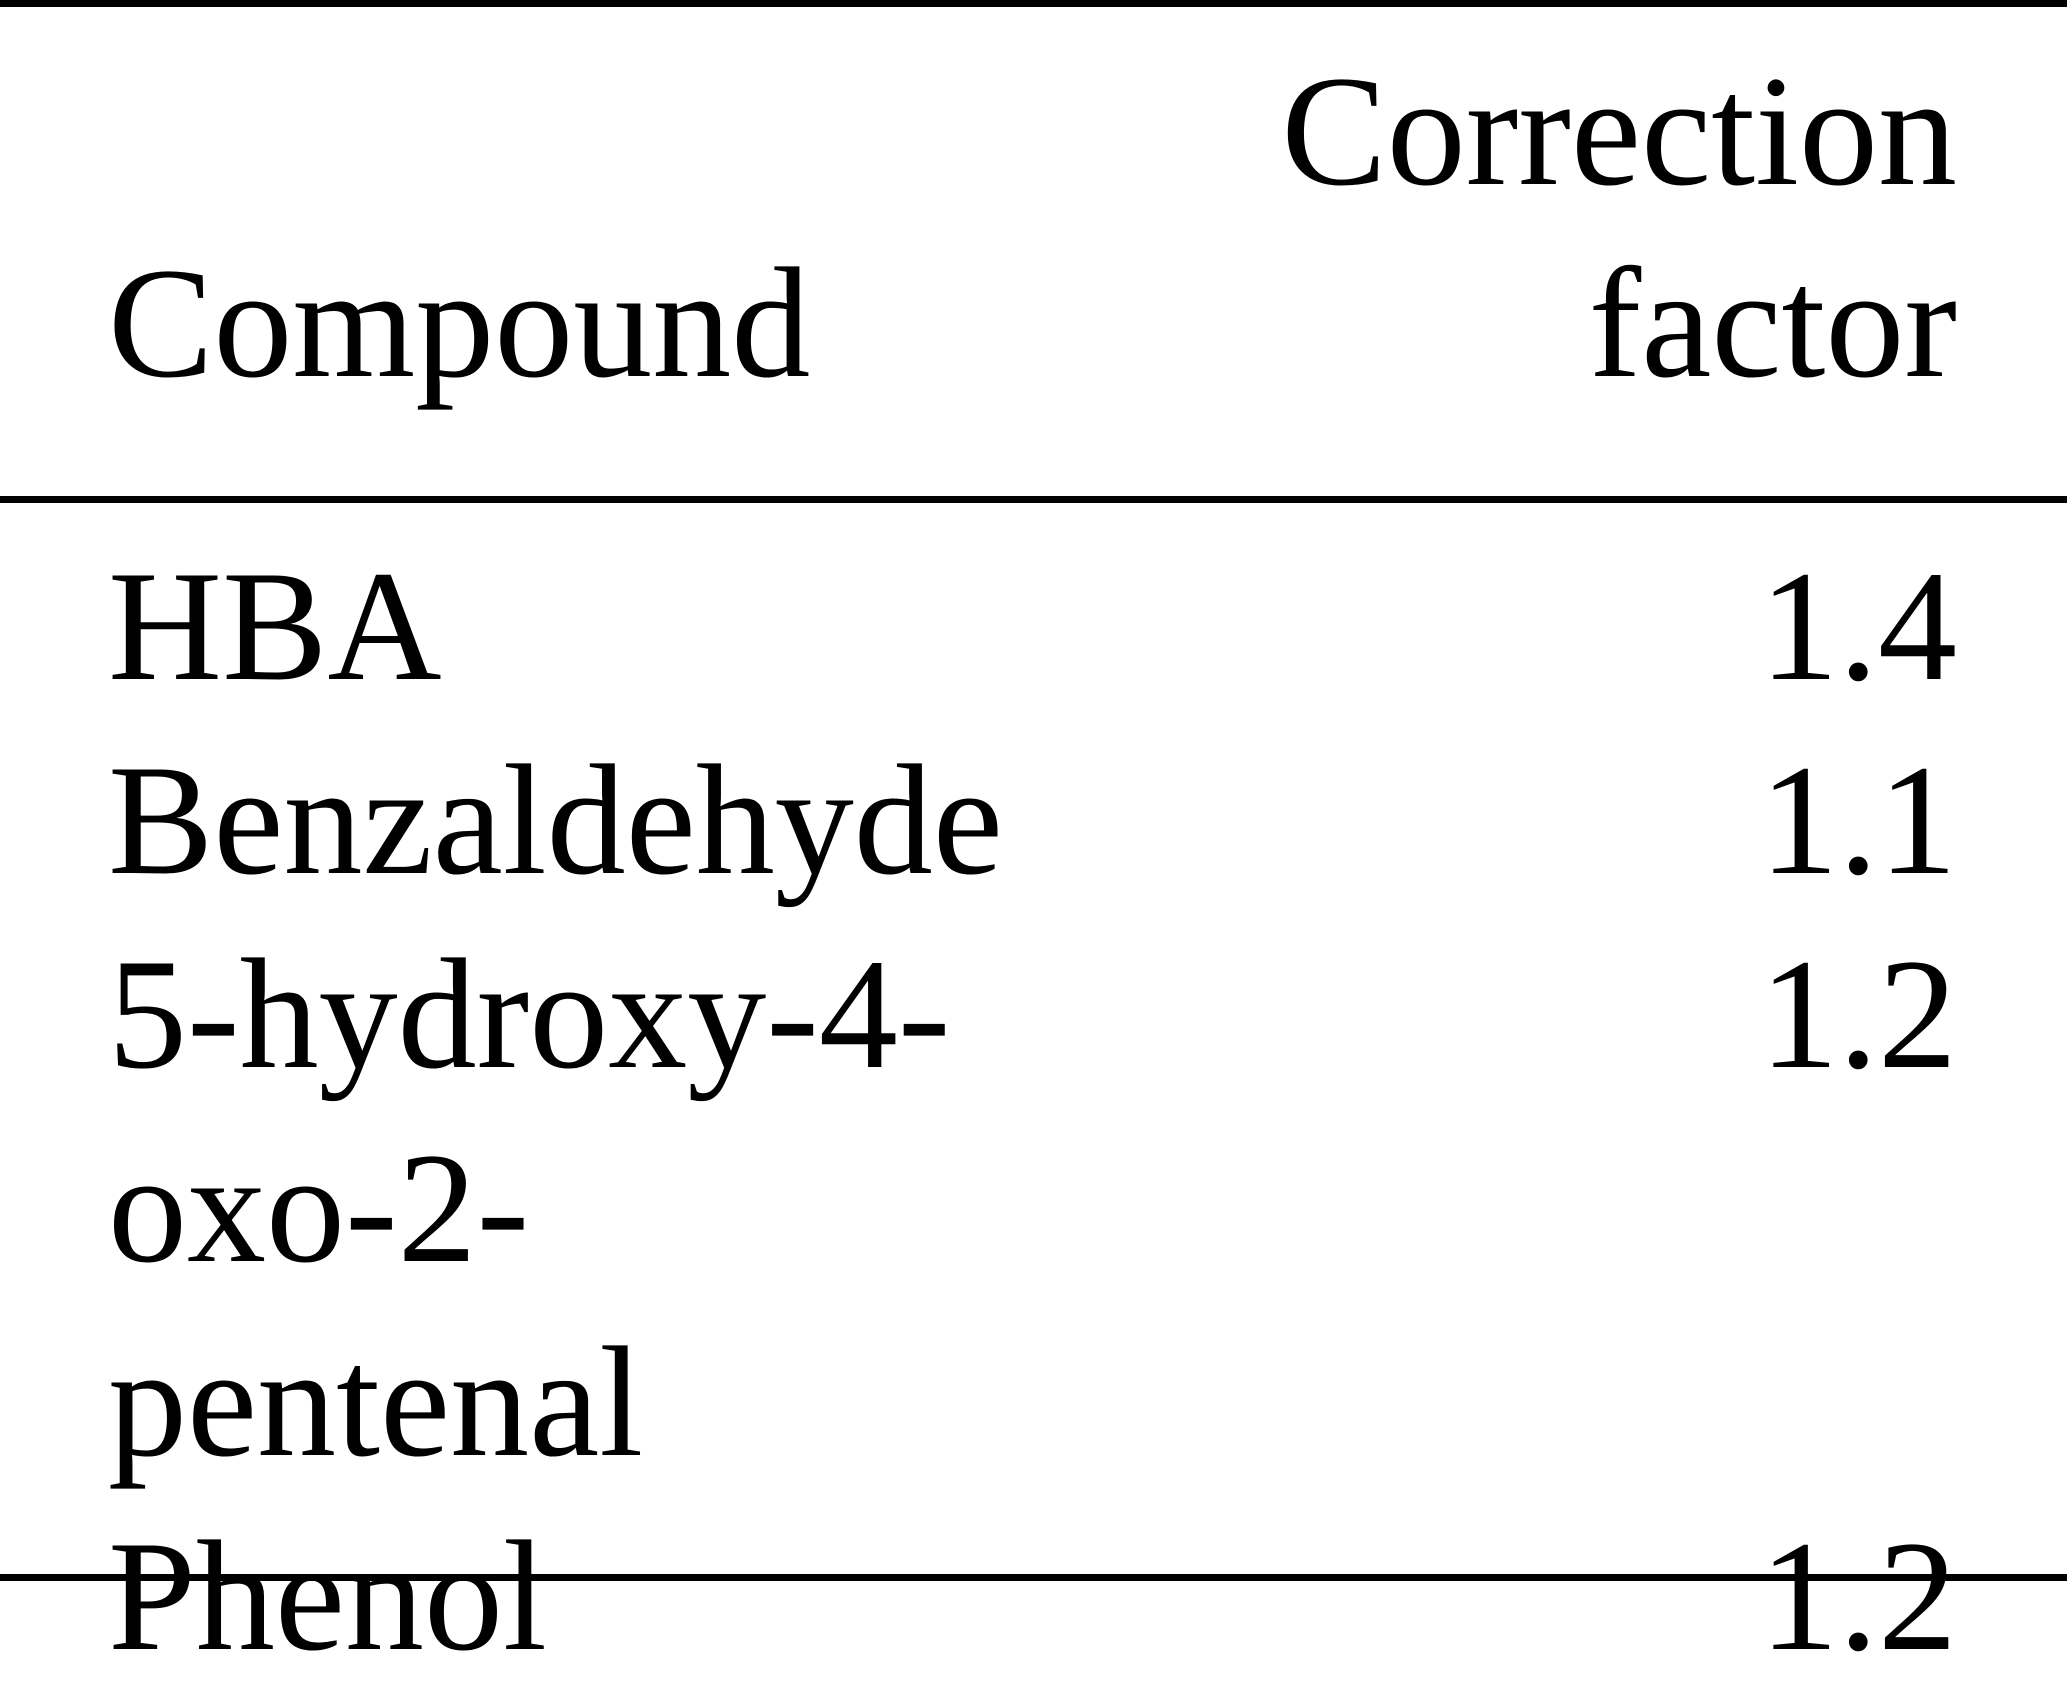  Describe the element at coordinates (1032, 627) in the screenshot. I see `table-row: HBA 1.4` at that location.